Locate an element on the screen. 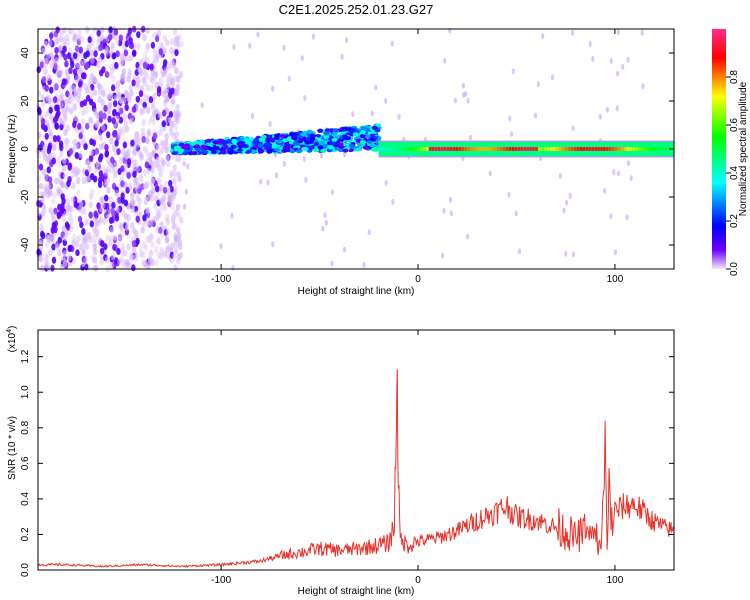 This screenshot has width=750, height=600. x-tick-label: -100 is located at coordinates (221, 580).